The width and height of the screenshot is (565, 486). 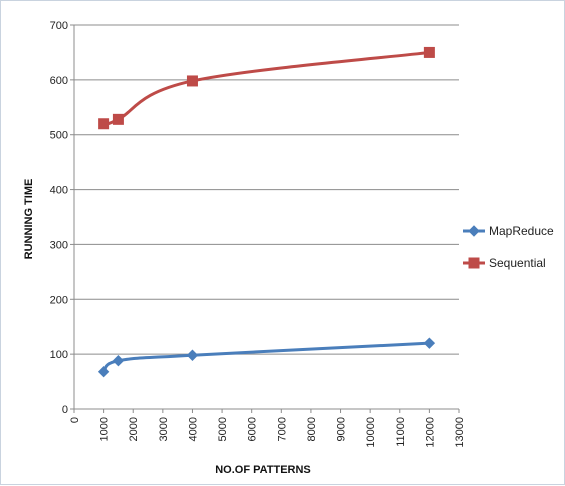 I want to click on x-axis-title: NO.OF PATTERNS, so click(x=263, y=470).